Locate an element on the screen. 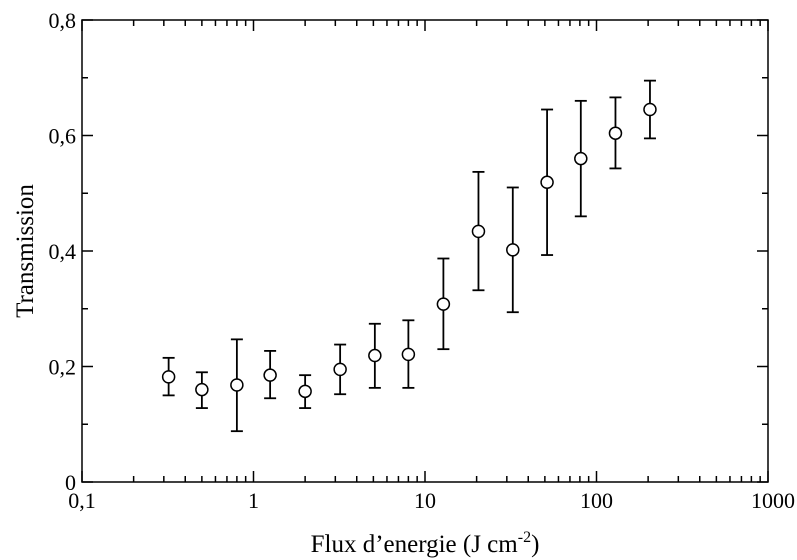 Image resolution: width=797 pixels, height=560 pixels. y-tick-label: 0,8 is located at coordinates (63, 20).